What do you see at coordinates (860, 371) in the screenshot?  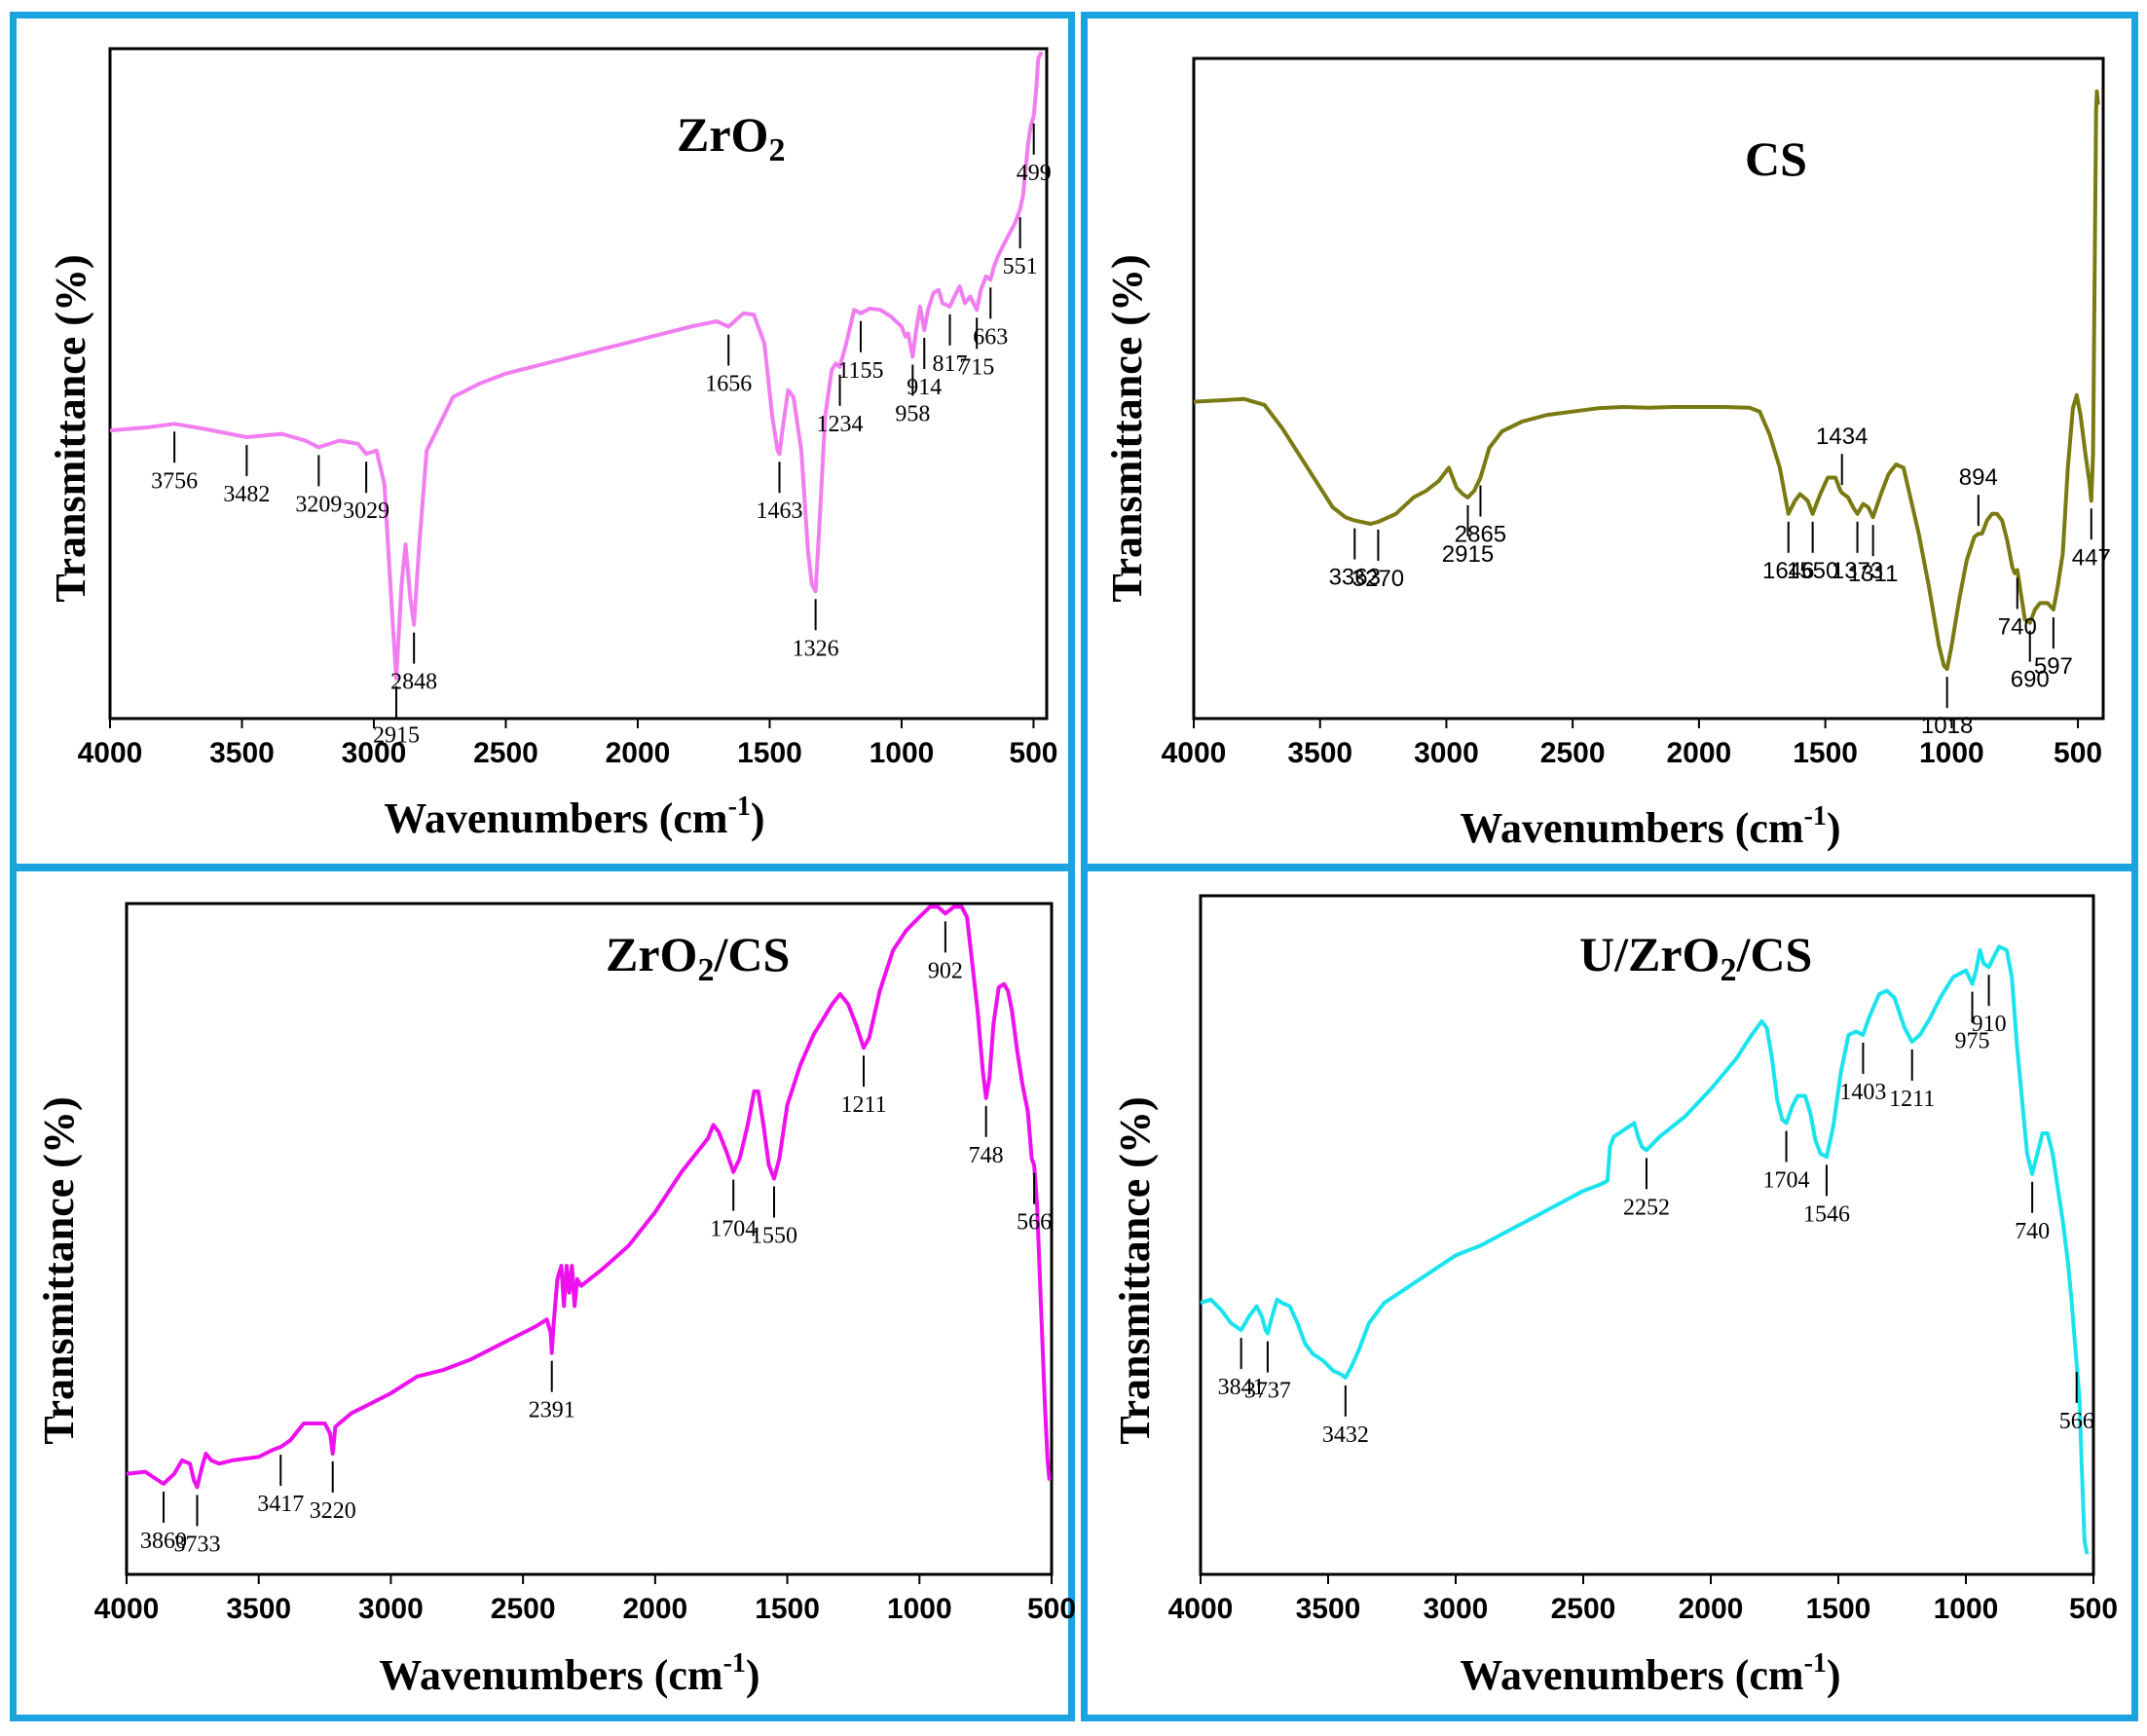 I see `peak-label-zro2: 1155` at bounding box center [860, 371].